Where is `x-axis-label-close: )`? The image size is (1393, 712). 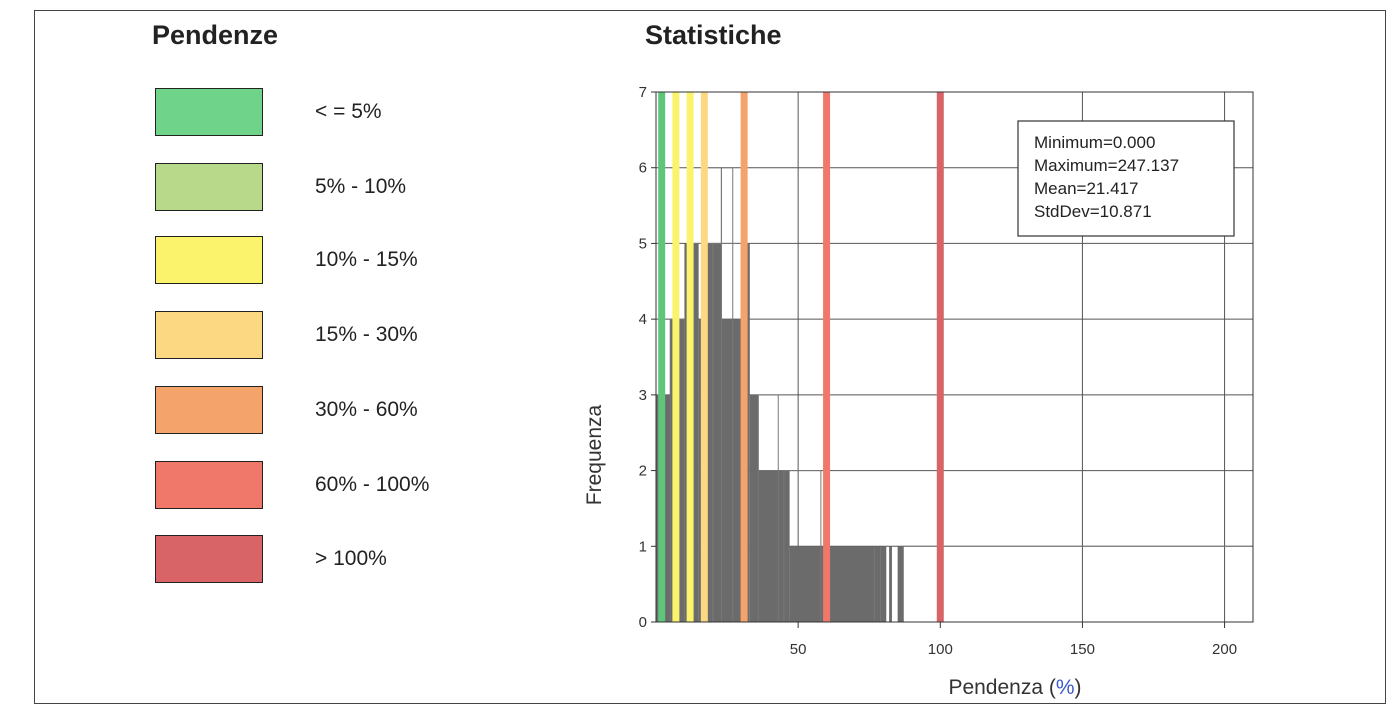
x-axis-label-close: ) is located at coordinates (1078, 687).